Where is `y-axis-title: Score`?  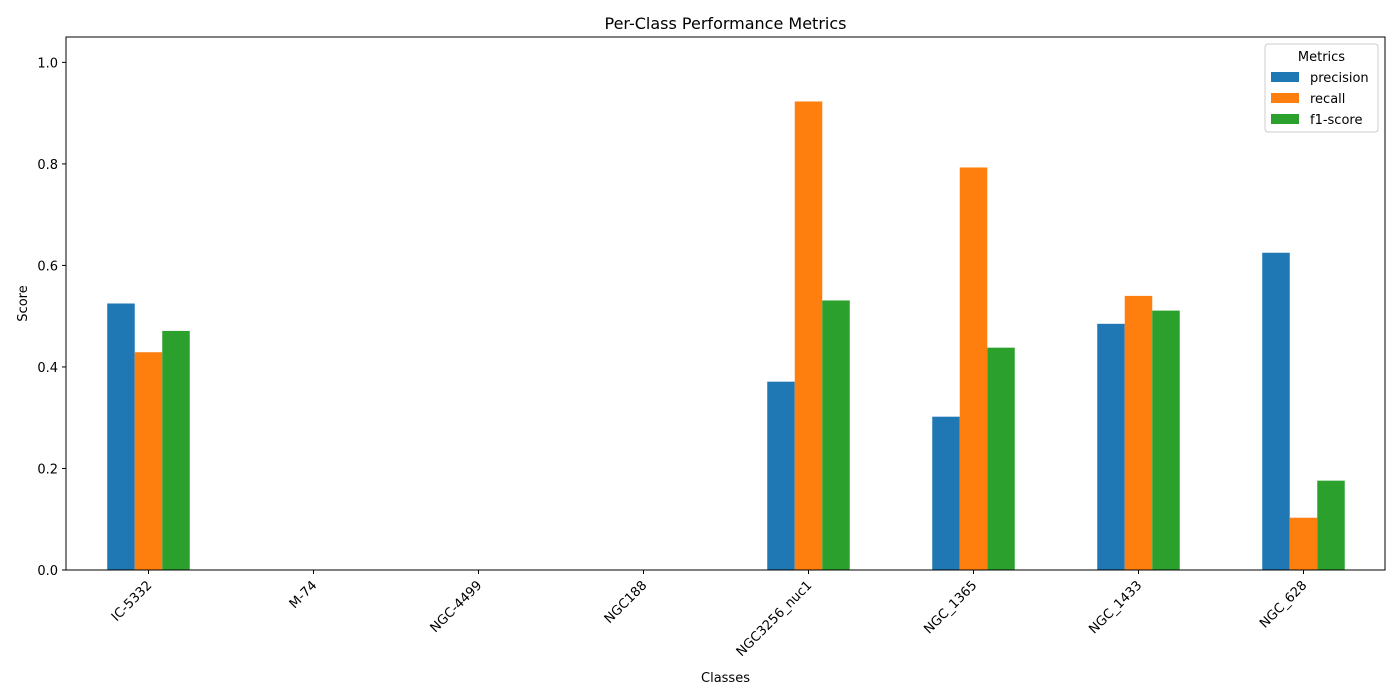
y-axis-title: Score is located at coordinates (23, 303).